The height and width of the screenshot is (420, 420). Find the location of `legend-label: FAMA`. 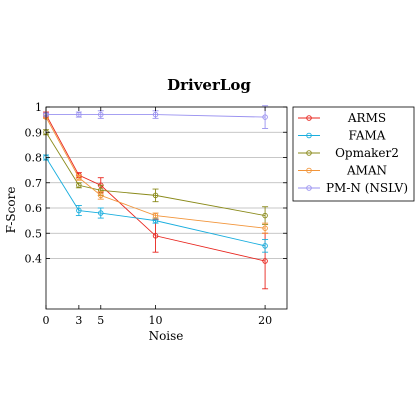

legend-label: FAMA is located at coordinates (367, 136).